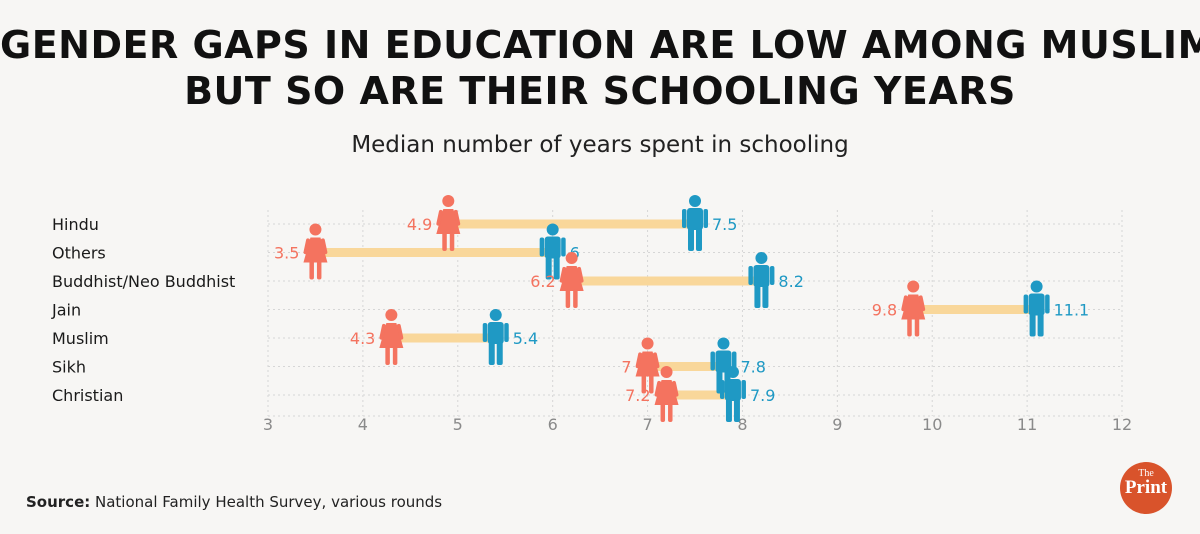 This screenshot has height=534, width=1200. What do you see at coordinates (69, 367) in the screenshot?
I see `category-label: Sikh` at bounding box center [69, 367].